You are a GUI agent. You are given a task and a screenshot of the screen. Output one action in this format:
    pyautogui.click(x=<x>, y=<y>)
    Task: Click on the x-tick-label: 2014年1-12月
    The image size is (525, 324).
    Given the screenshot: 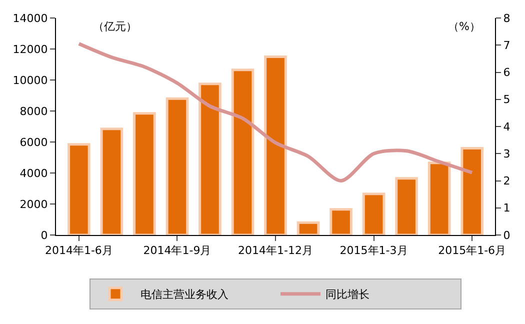 What is the action you would take?
    pyautogui.click(x=275, y=251)
    